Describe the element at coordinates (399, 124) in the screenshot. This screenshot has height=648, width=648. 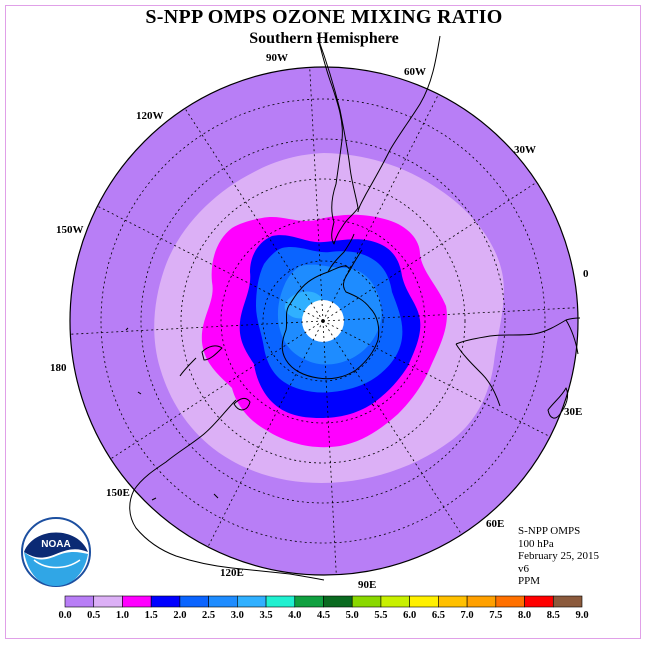
I see `coastline-south-america-east` at that location.